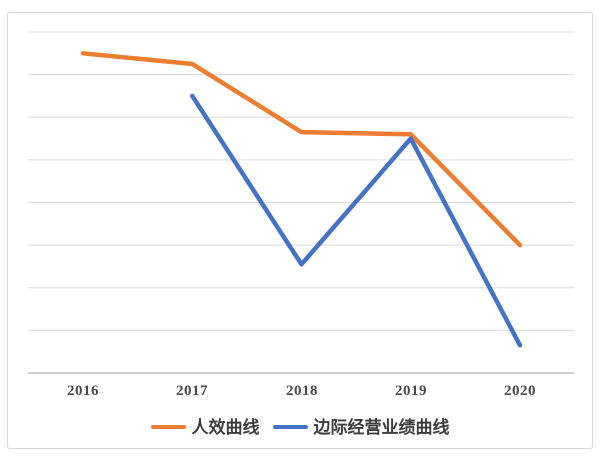  Describe the element at coordinates (381, 427) in the screenshot. I see `legend-label-bianji: 边际经营业绩曲线` at that location.